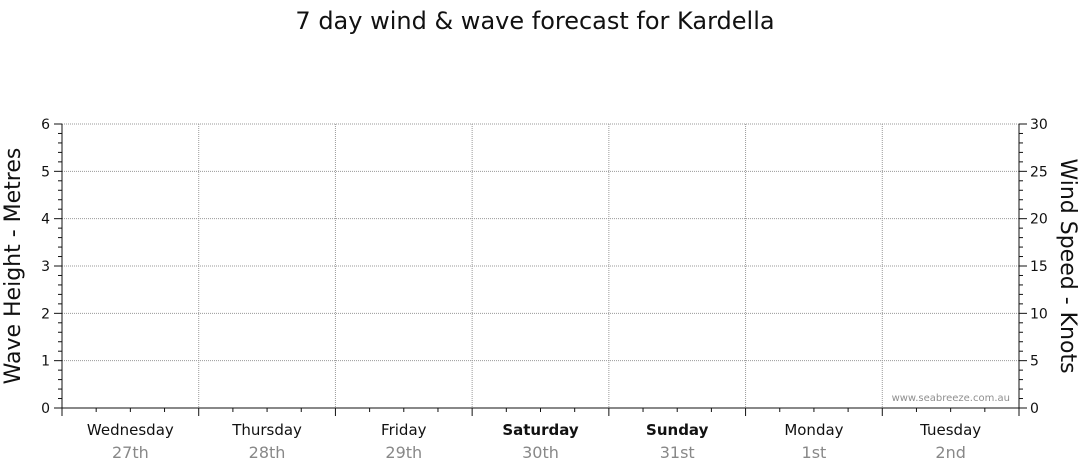 The image size is (1080, 475). I want to click on left-axis: 0 1 2 3 4 5 6, so click(51, 267).